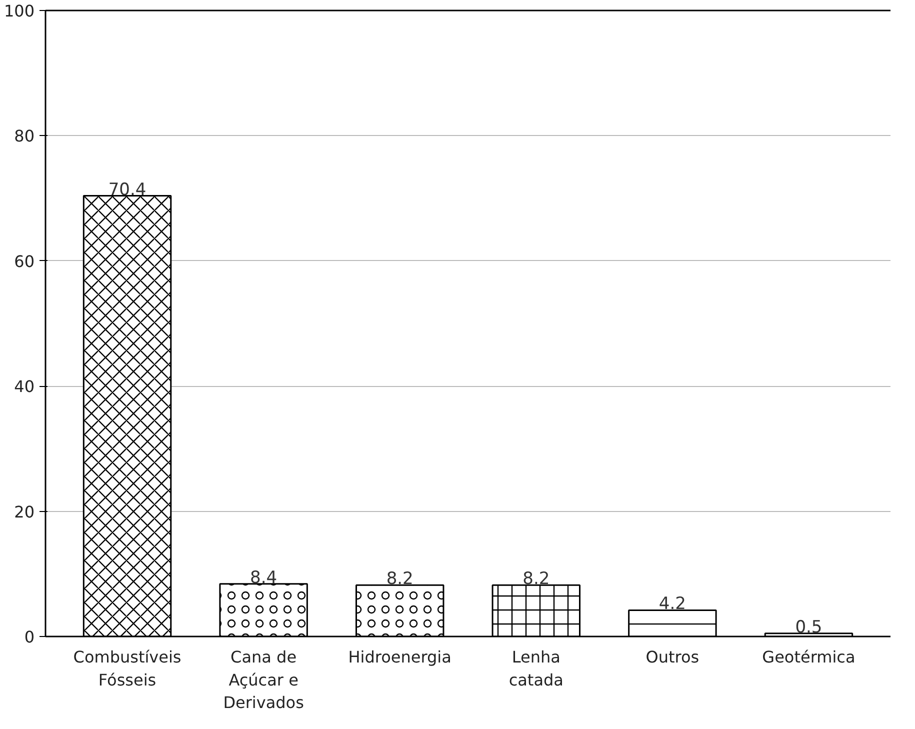 This screenshot has height=729, width=915. What do you see at coordinates (673, 657) in the screenshot?
I see `x-tick-label: Outros` at bounding box center [673, 657].